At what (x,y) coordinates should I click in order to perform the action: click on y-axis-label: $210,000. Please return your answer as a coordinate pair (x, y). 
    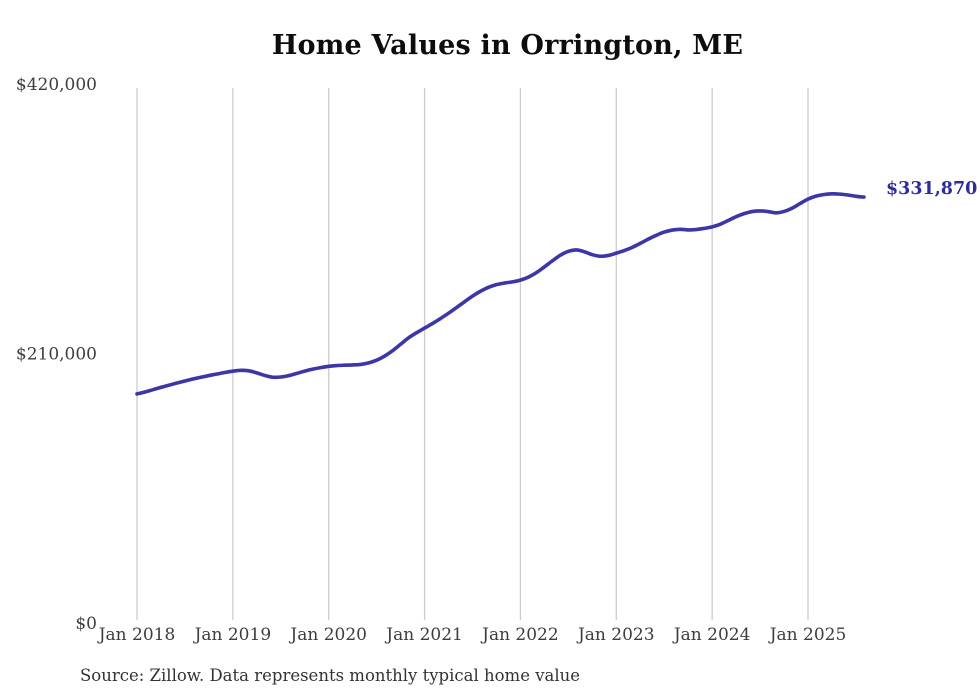
    Looking at the image, I should click on (56, 355).